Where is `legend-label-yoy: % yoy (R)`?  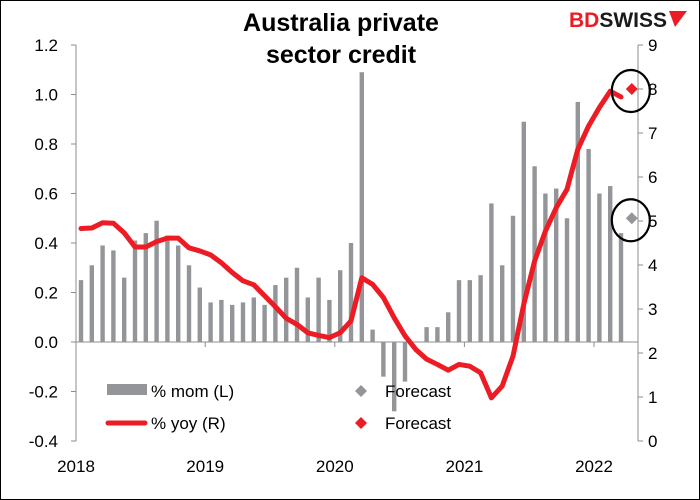 legend-label-yoy: % yoy (R) is located at coordinates (188, 423).